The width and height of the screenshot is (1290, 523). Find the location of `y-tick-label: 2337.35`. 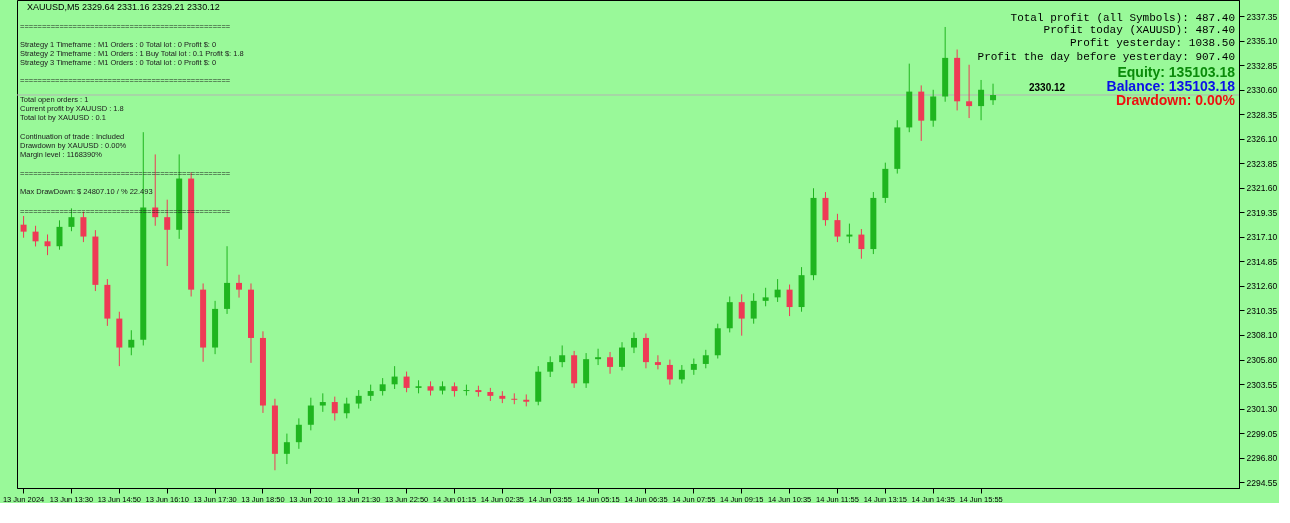

y-tick-label: 2337.35 is located at coordinates (1262, 16).